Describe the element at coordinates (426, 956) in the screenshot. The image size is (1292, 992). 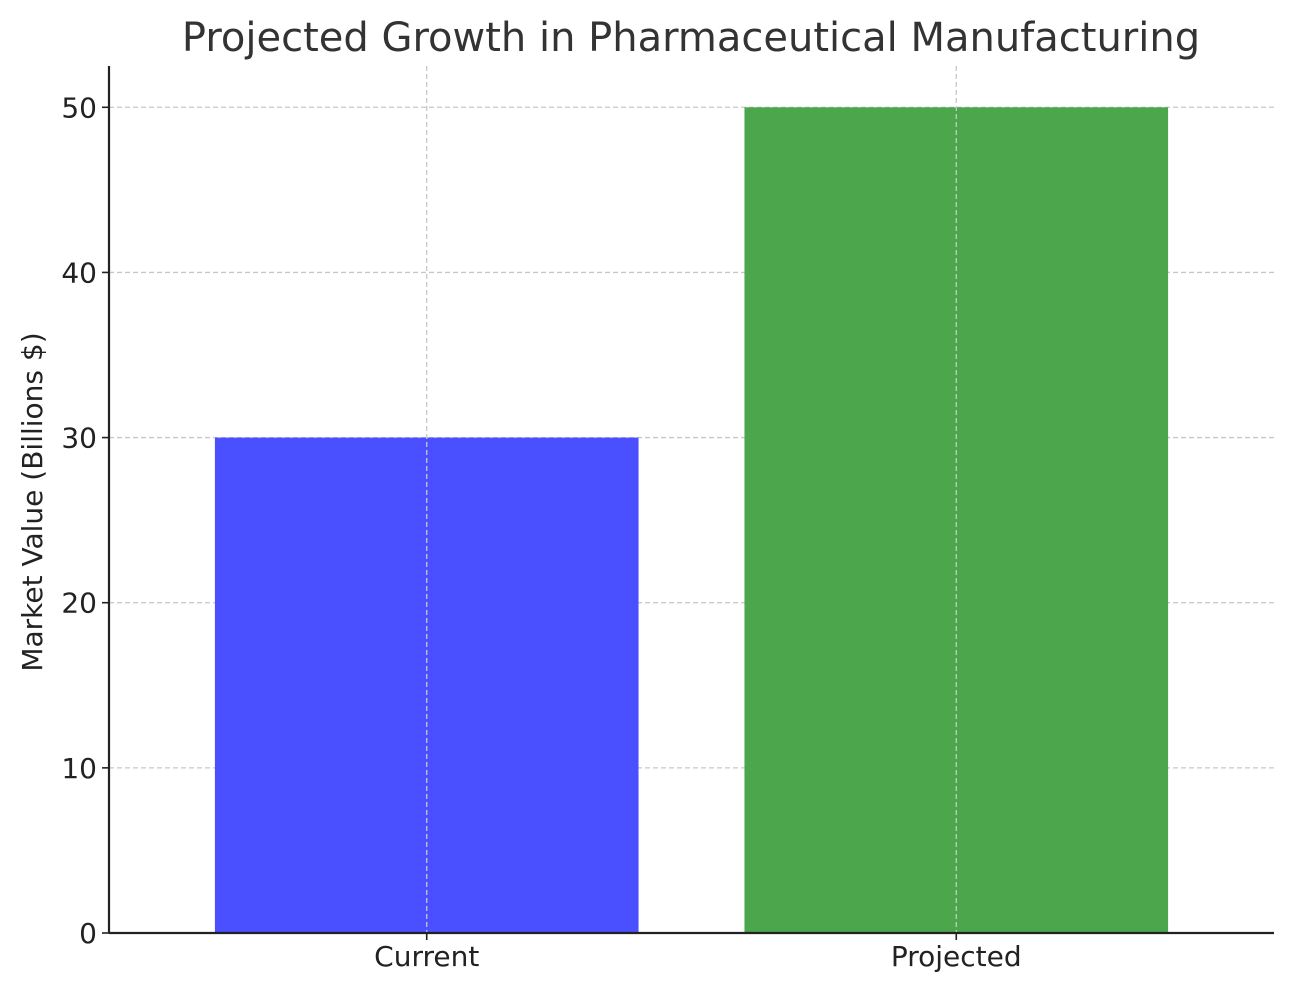
I see `x-tick-label: Current` at that location.